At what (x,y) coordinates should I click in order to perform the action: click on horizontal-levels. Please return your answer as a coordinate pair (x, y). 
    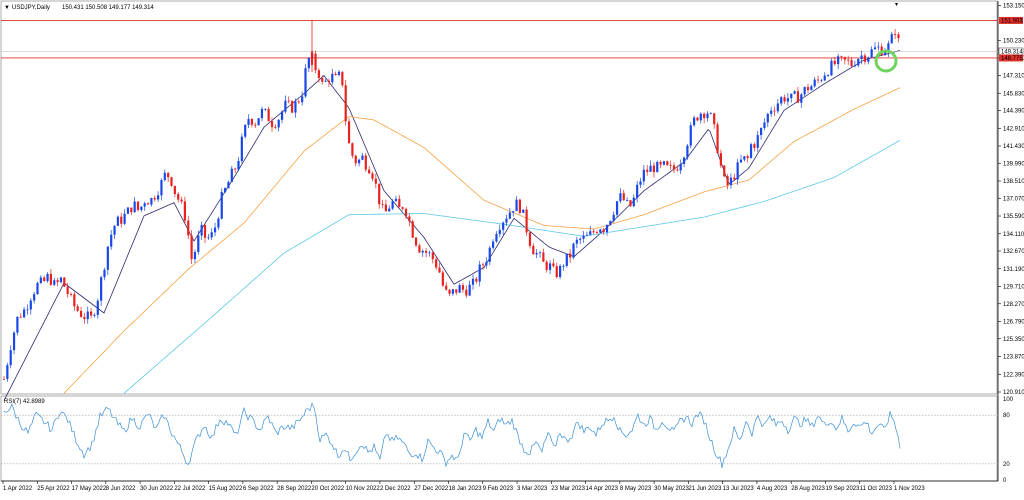
    Looking at the image, I should click on (499, 39).